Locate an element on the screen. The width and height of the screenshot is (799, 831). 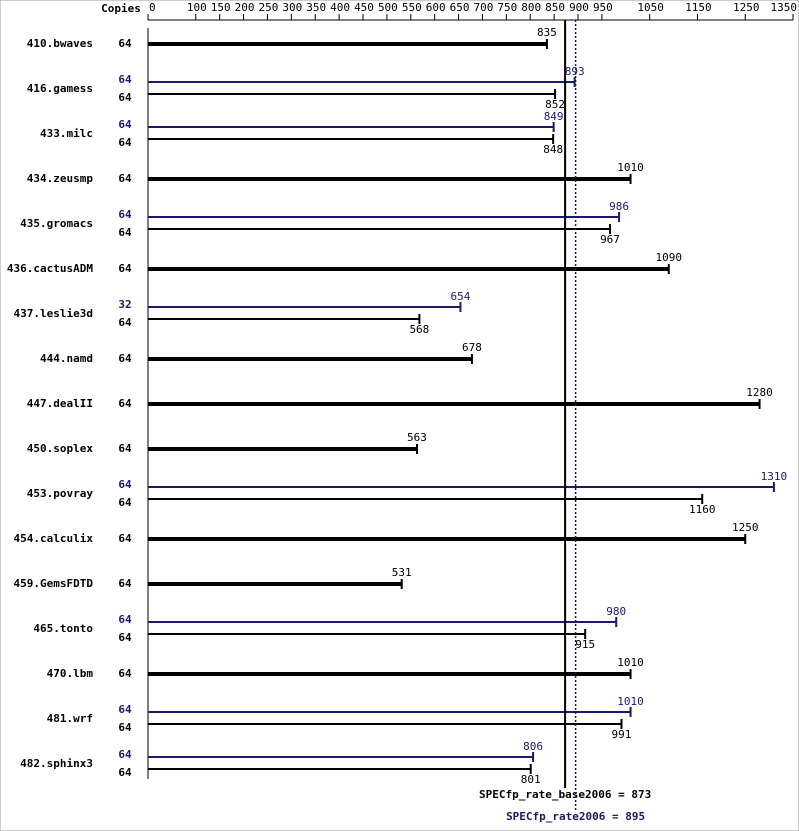
value-label: 967 is located at coordinates (610, 239).